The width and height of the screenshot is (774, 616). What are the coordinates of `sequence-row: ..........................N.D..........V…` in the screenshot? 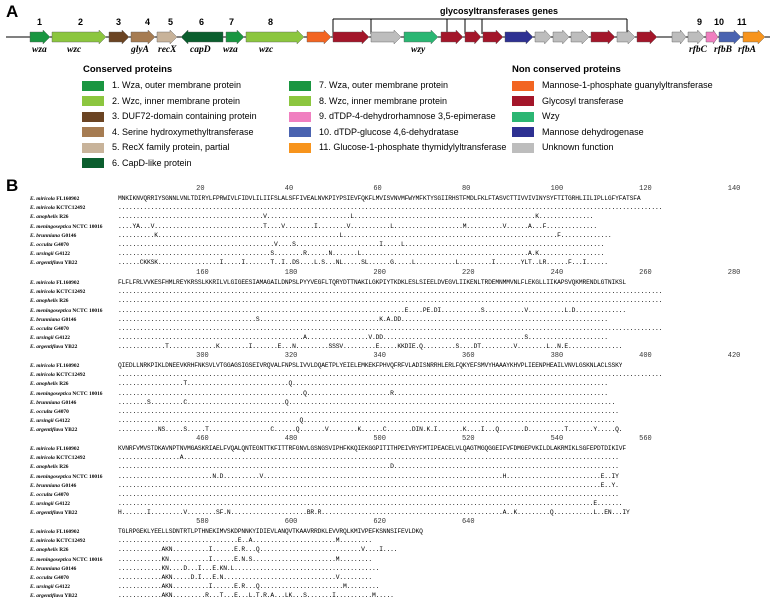 It's located at (368, 476).